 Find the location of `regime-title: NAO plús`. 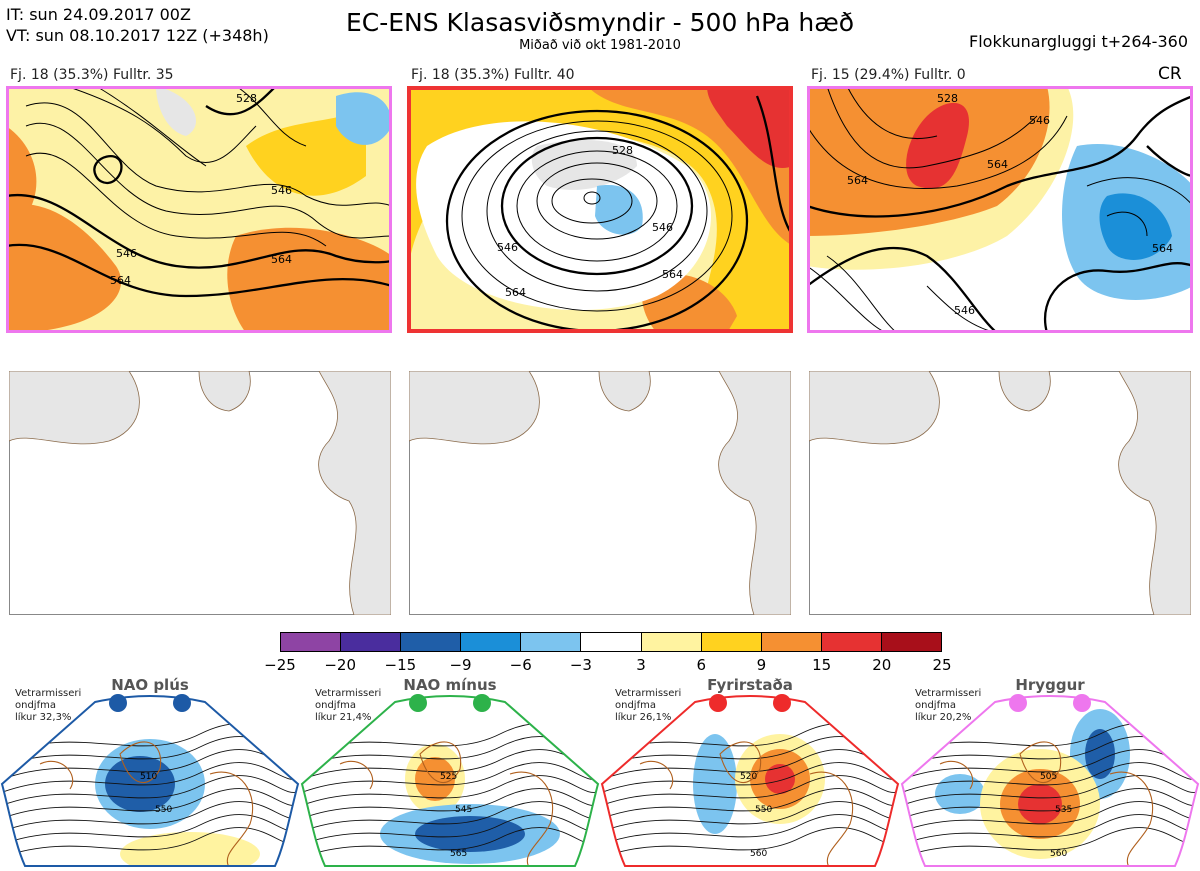

regime-title: NAO plús is located at coordinates (150, 685).